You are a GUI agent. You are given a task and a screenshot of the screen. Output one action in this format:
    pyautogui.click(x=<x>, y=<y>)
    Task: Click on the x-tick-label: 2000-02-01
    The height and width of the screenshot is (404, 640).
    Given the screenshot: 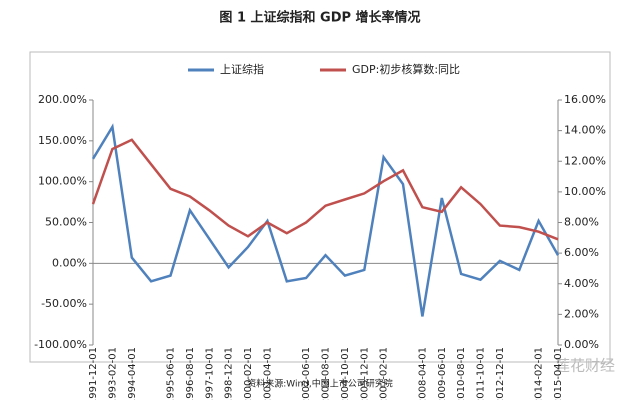 What is the action you would take?
    pyautogui.click(x=248, y=373)
    